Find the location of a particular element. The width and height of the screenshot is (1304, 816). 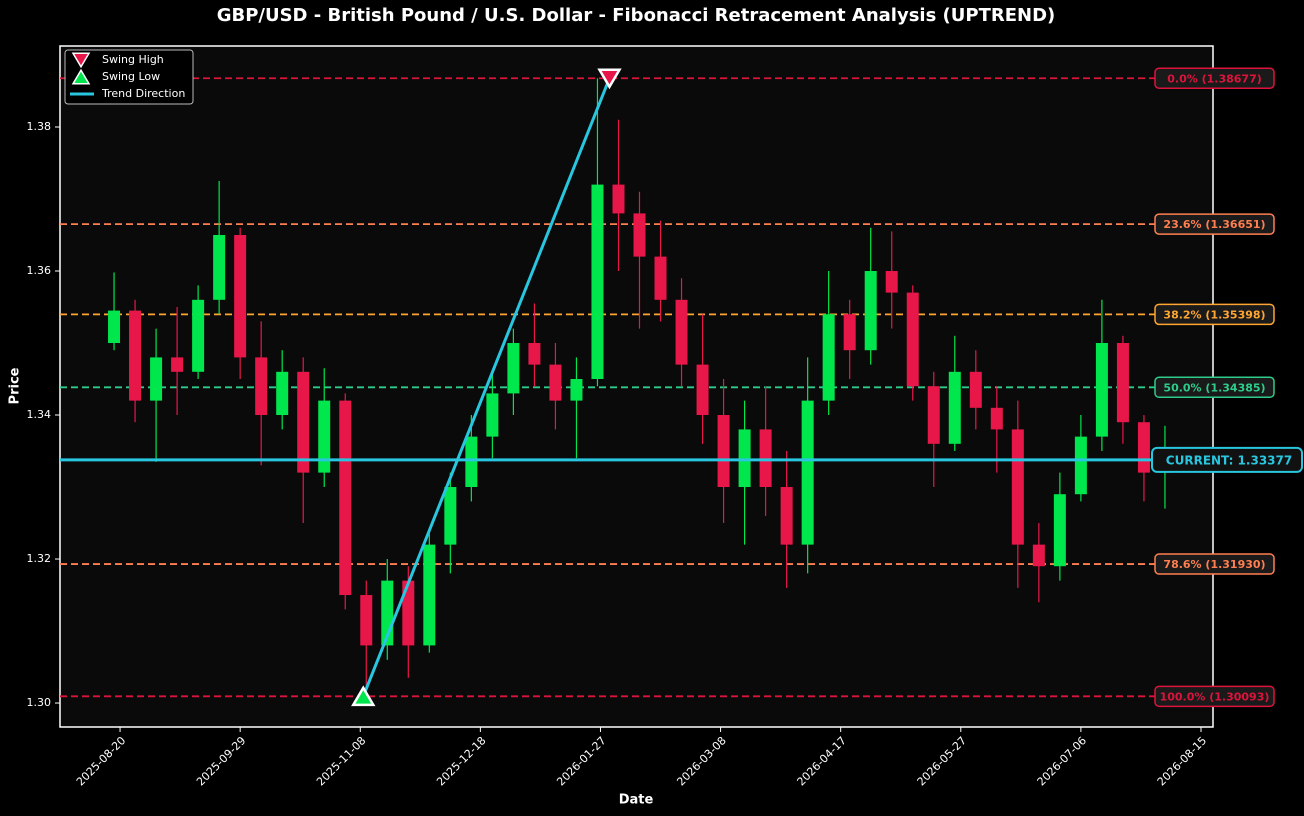

legend: Swing High Swing Low Trend Direction is located at coordinates (129, 77).